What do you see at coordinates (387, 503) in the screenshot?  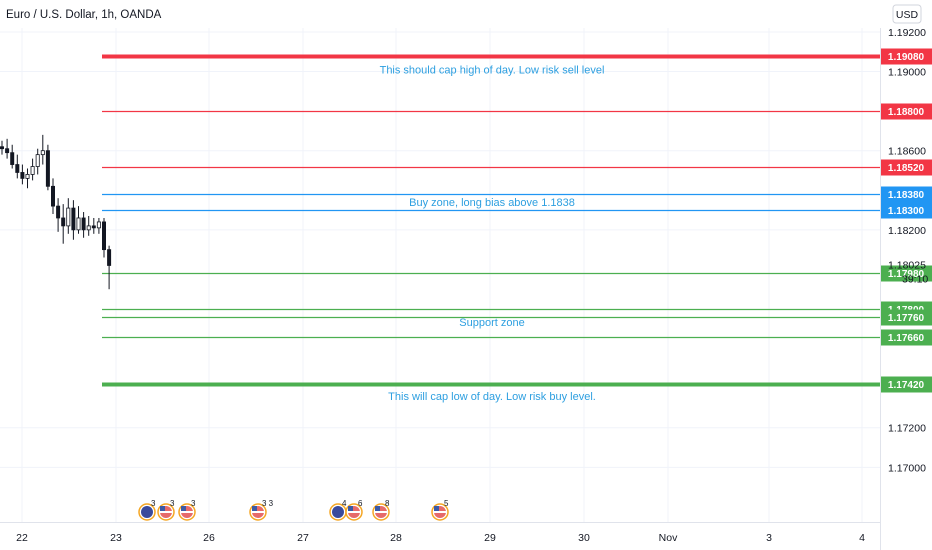 I see `event-count: 8` at bounding box center [387, 503].